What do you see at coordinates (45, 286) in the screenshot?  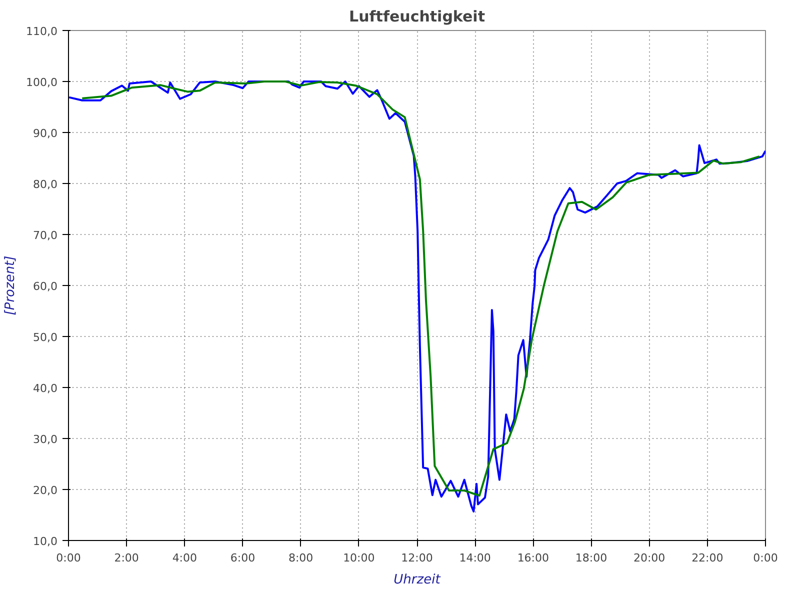 I see `y-tick-label: 60,0` at bounding box center [45, 286].